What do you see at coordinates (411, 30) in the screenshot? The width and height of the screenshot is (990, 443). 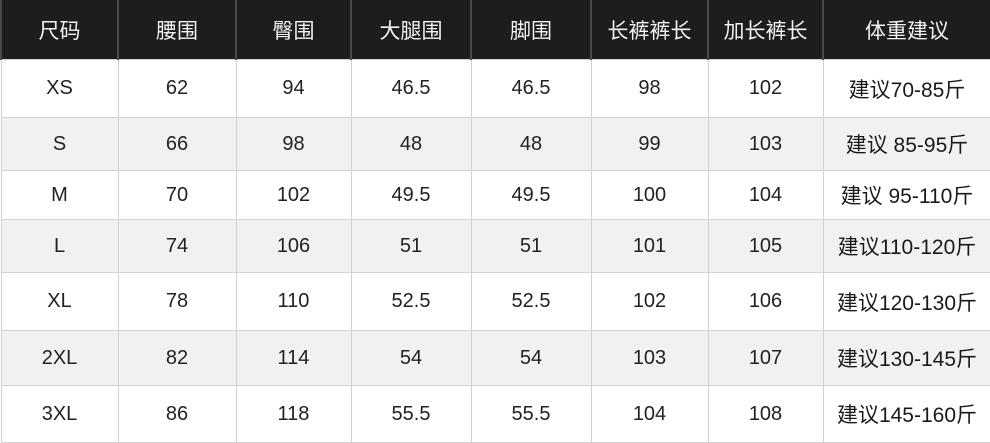 I see `column-header: 大腿围` at bounding box center [411, 30].